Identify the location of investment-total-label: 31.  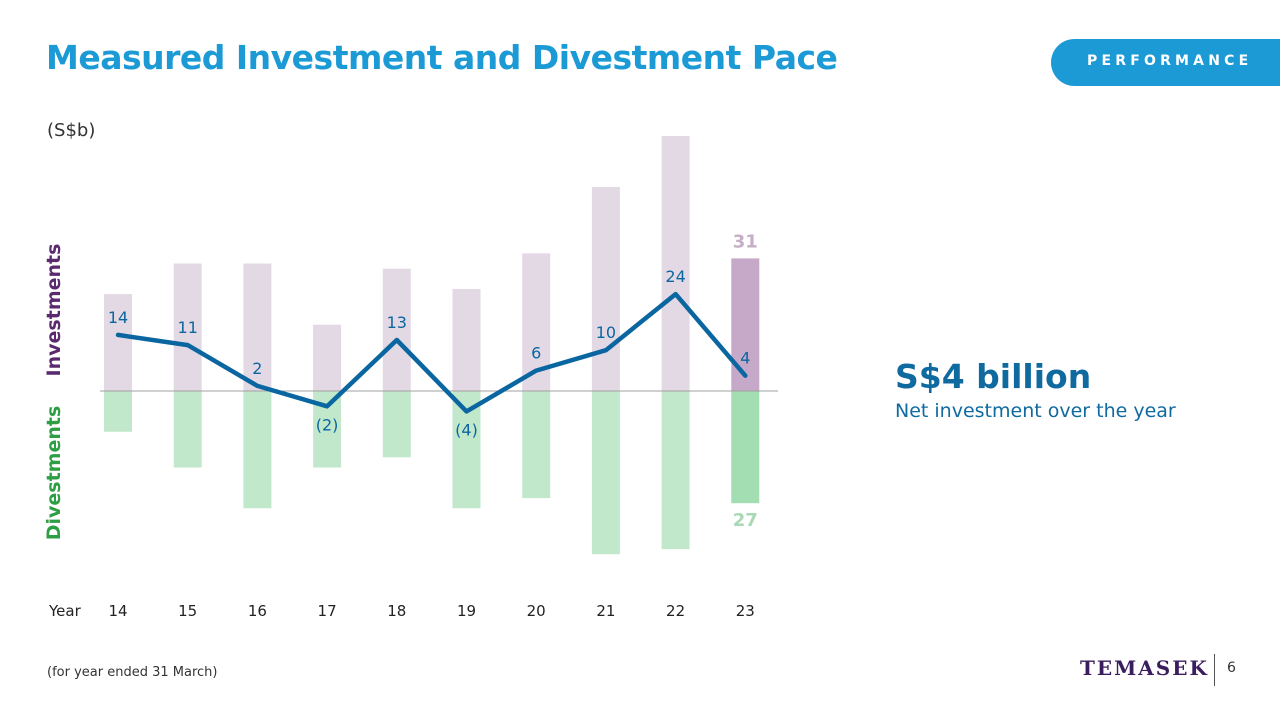
(745, 241).